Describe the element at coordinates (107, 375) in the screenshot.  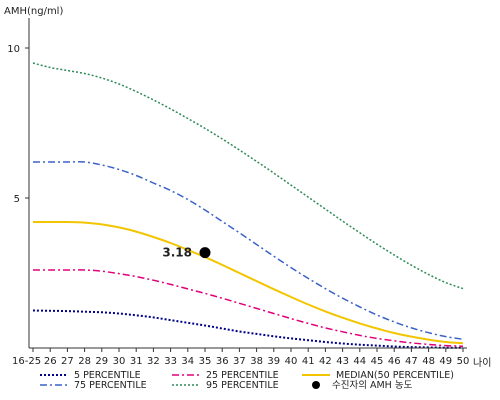
I see `legend-label: 5 PERCENTILE` at that location.